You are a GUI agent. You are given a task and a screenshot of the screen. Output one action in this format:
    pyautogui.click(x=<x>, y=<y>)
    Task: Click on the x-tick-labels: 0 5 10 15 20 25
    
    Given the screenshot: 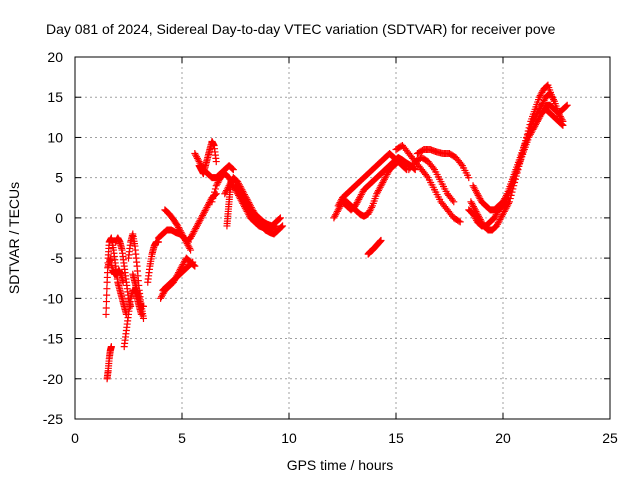 What is the action you would take?
    pyautogui.click(x=344, y=438)
    